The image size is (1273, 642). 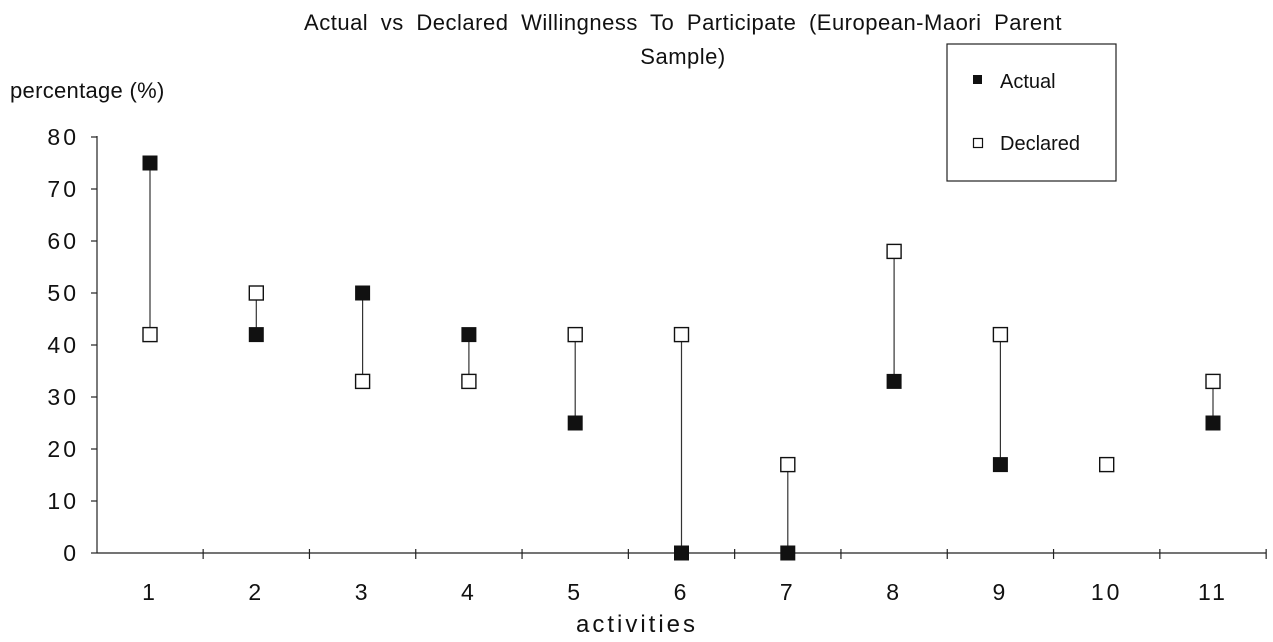 I want to click on y-tick-label: 0, so click(x=71, y=553).